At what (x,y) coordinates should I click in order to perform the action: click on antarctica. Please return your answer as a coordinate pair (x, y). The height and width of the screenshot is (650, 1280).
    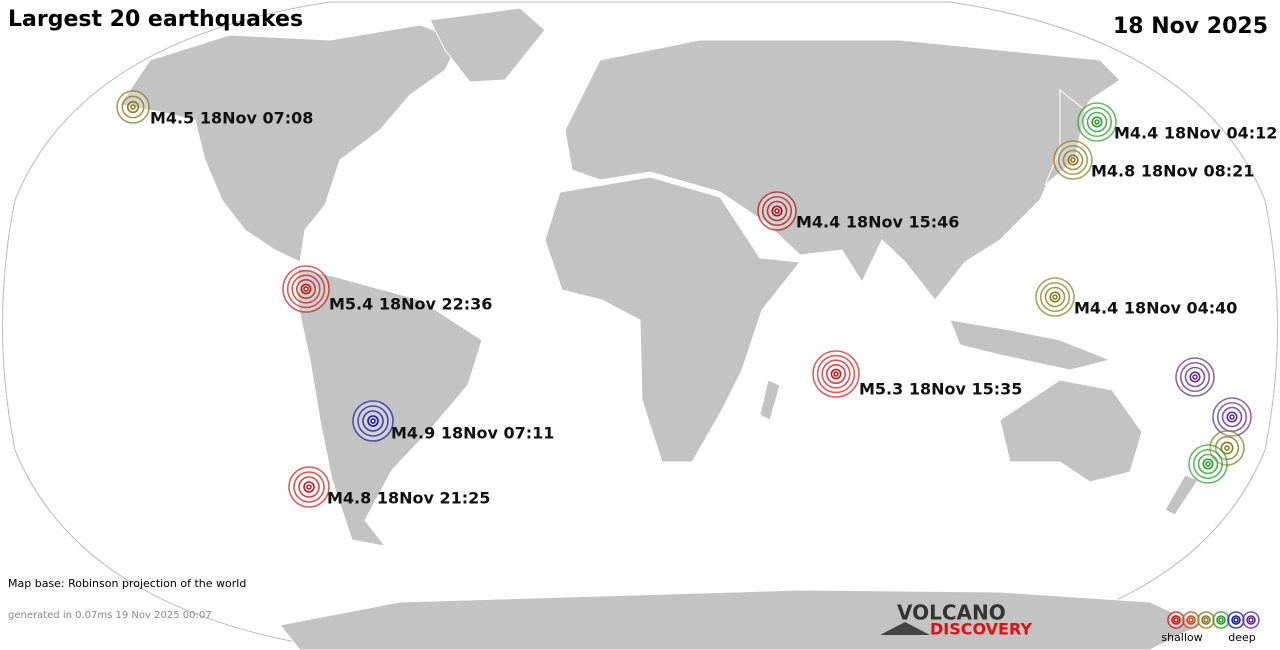
    Looking at the image, I should click on (740, 619).